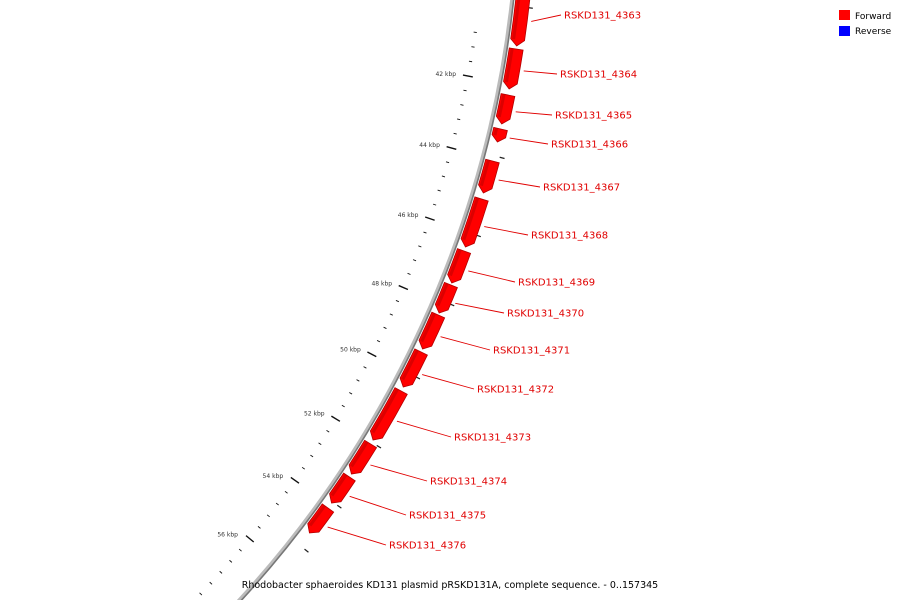 The image size is (900, 600). What do you see at coordinates (492, 438) in the screenshot?
I see `gene-label: RSKD131_4373` at bounding box center [492, 438].